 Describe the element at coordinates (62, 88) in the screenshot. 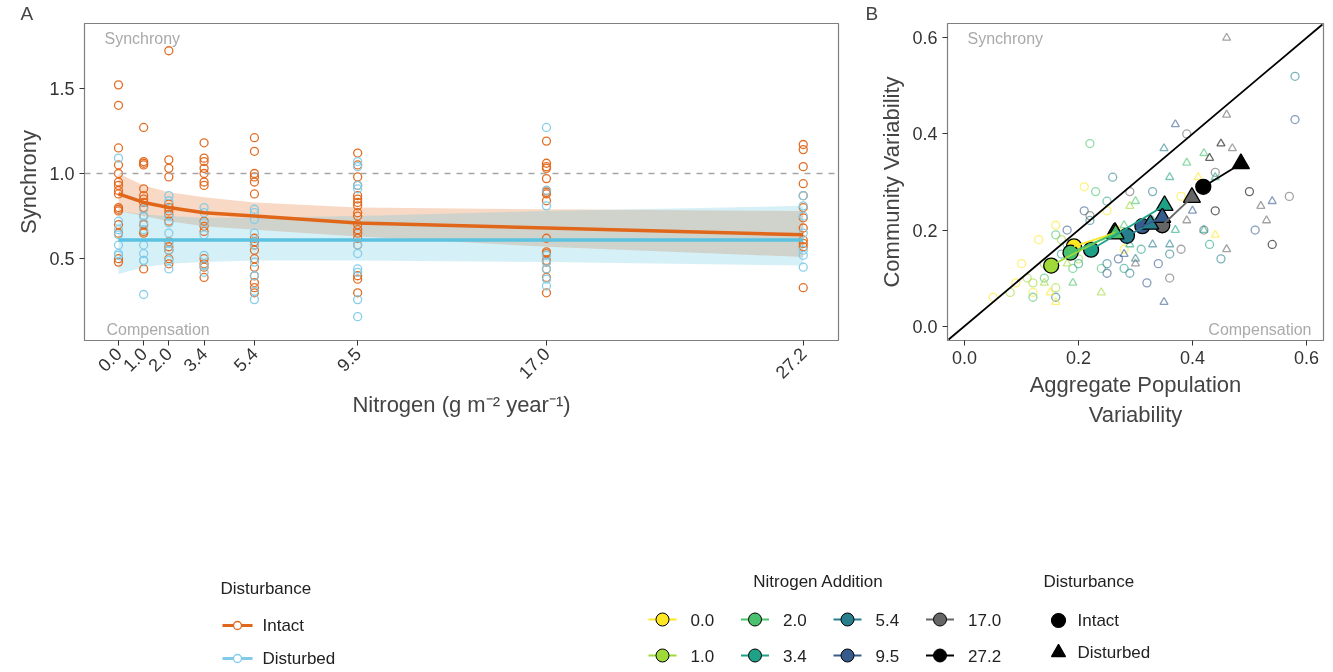

I see `y-tick-label: 1.5` at that location.